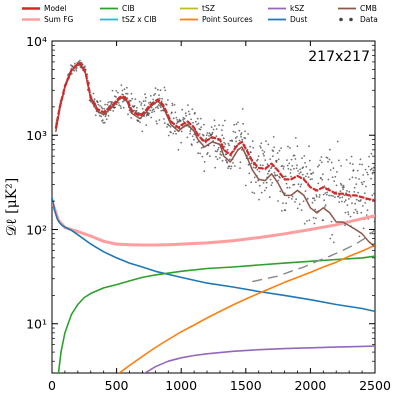  Describe the element at coordinates (128, 8) in the screenshot. I see `legend-label: CIB` at that location.